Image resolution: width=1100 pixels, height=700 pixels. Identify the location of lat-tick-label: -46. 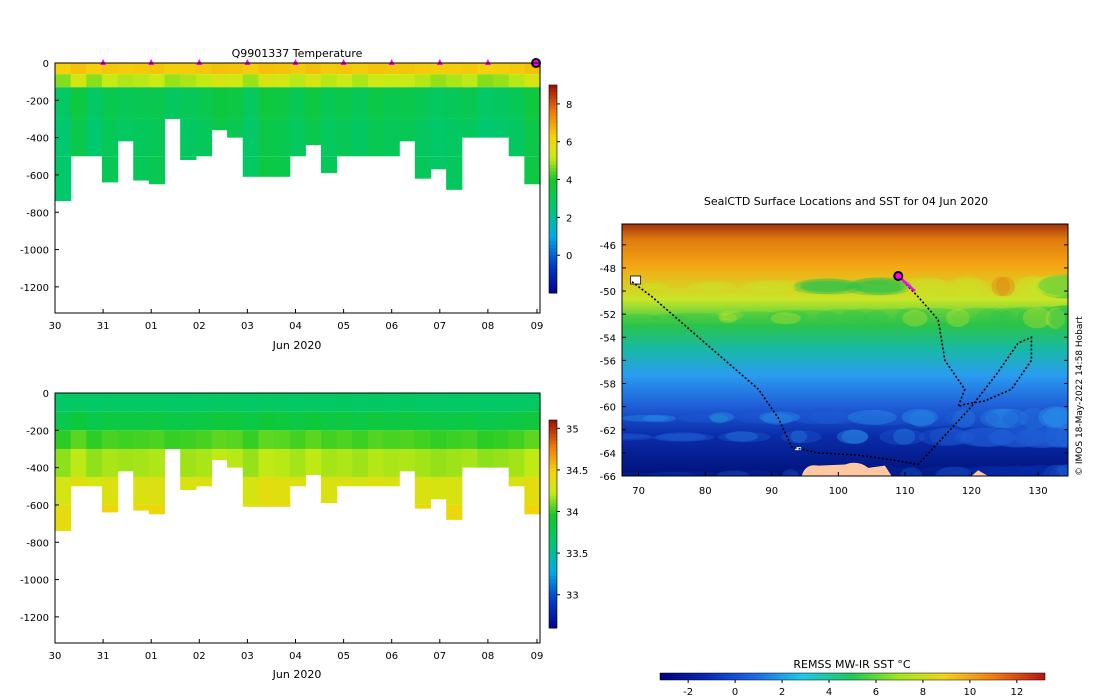
(608, 246).